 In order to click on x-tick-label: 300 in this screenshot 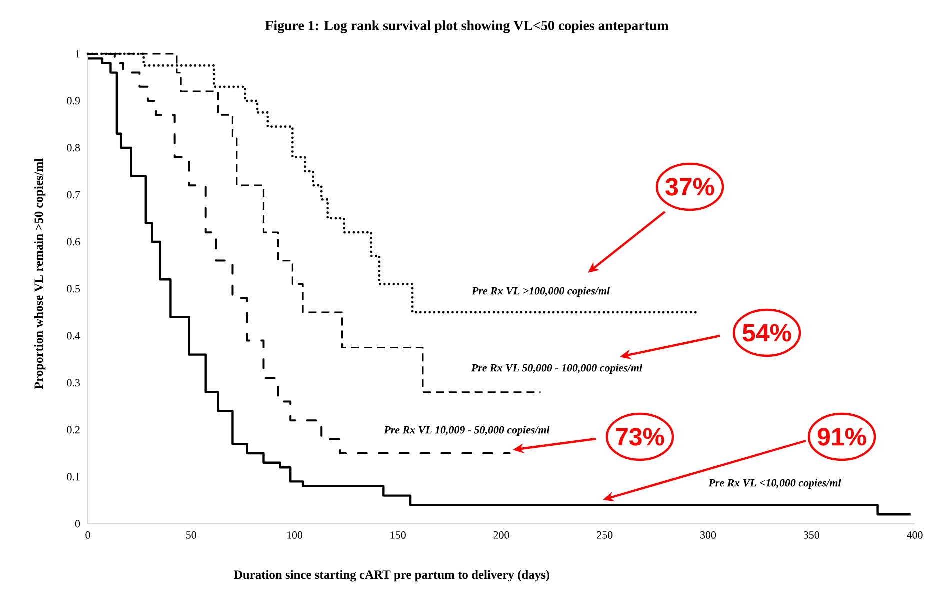, I will do `click(708, 535)`.